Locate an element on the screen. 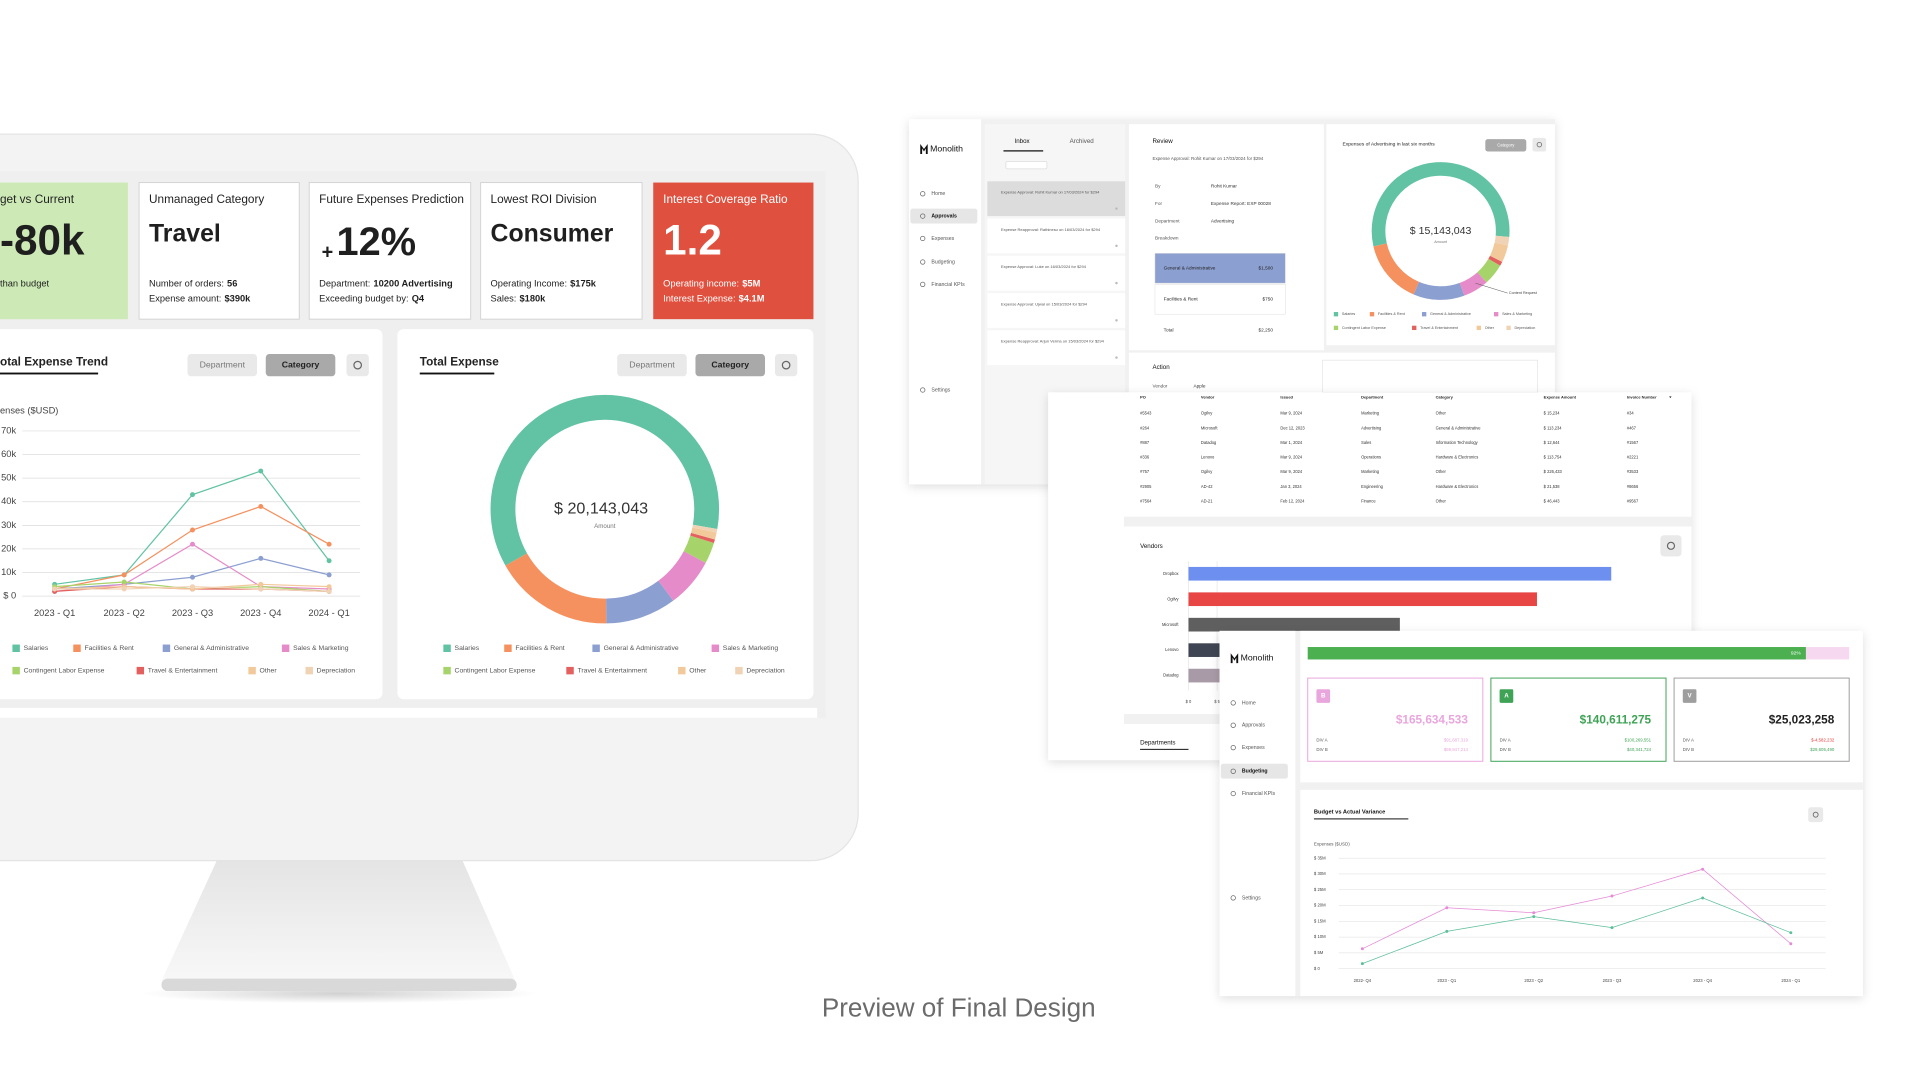 The image size is (1920, 1080). y-tick-label: $ 15M is located at coordinates (1320, 920).